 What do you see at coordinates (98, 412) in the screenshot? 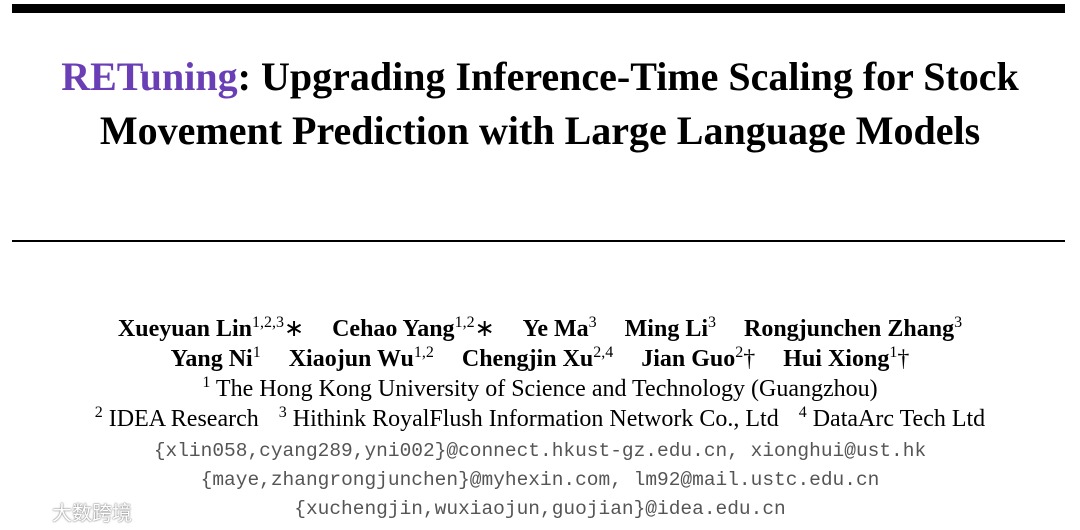
I see `affiliation-number: 2` at bounding box center [98, 412].